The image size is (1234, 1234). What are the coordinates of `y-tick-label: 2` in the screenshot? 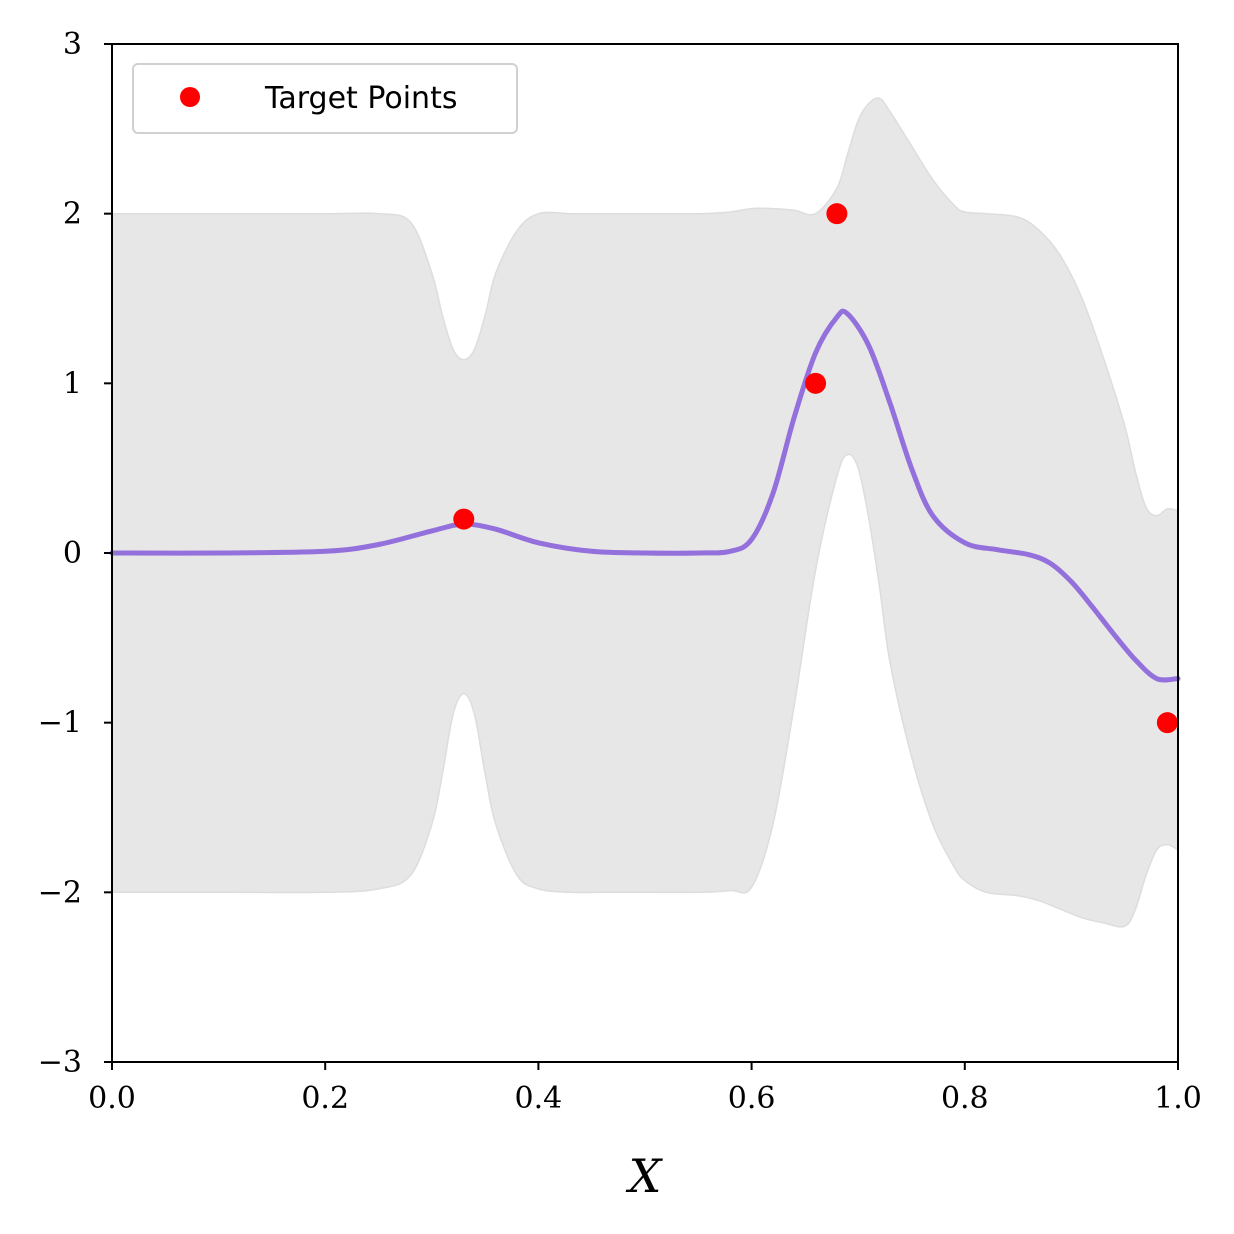 It's located at (72, 214).